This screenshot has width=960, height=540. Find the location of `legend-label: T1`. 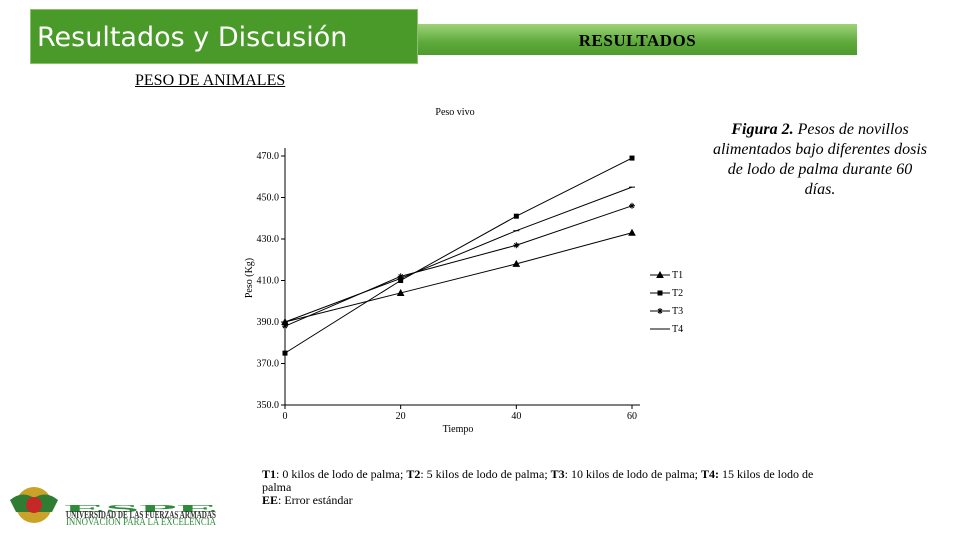

legend-label: T1 is located at coordinates (677, 275).